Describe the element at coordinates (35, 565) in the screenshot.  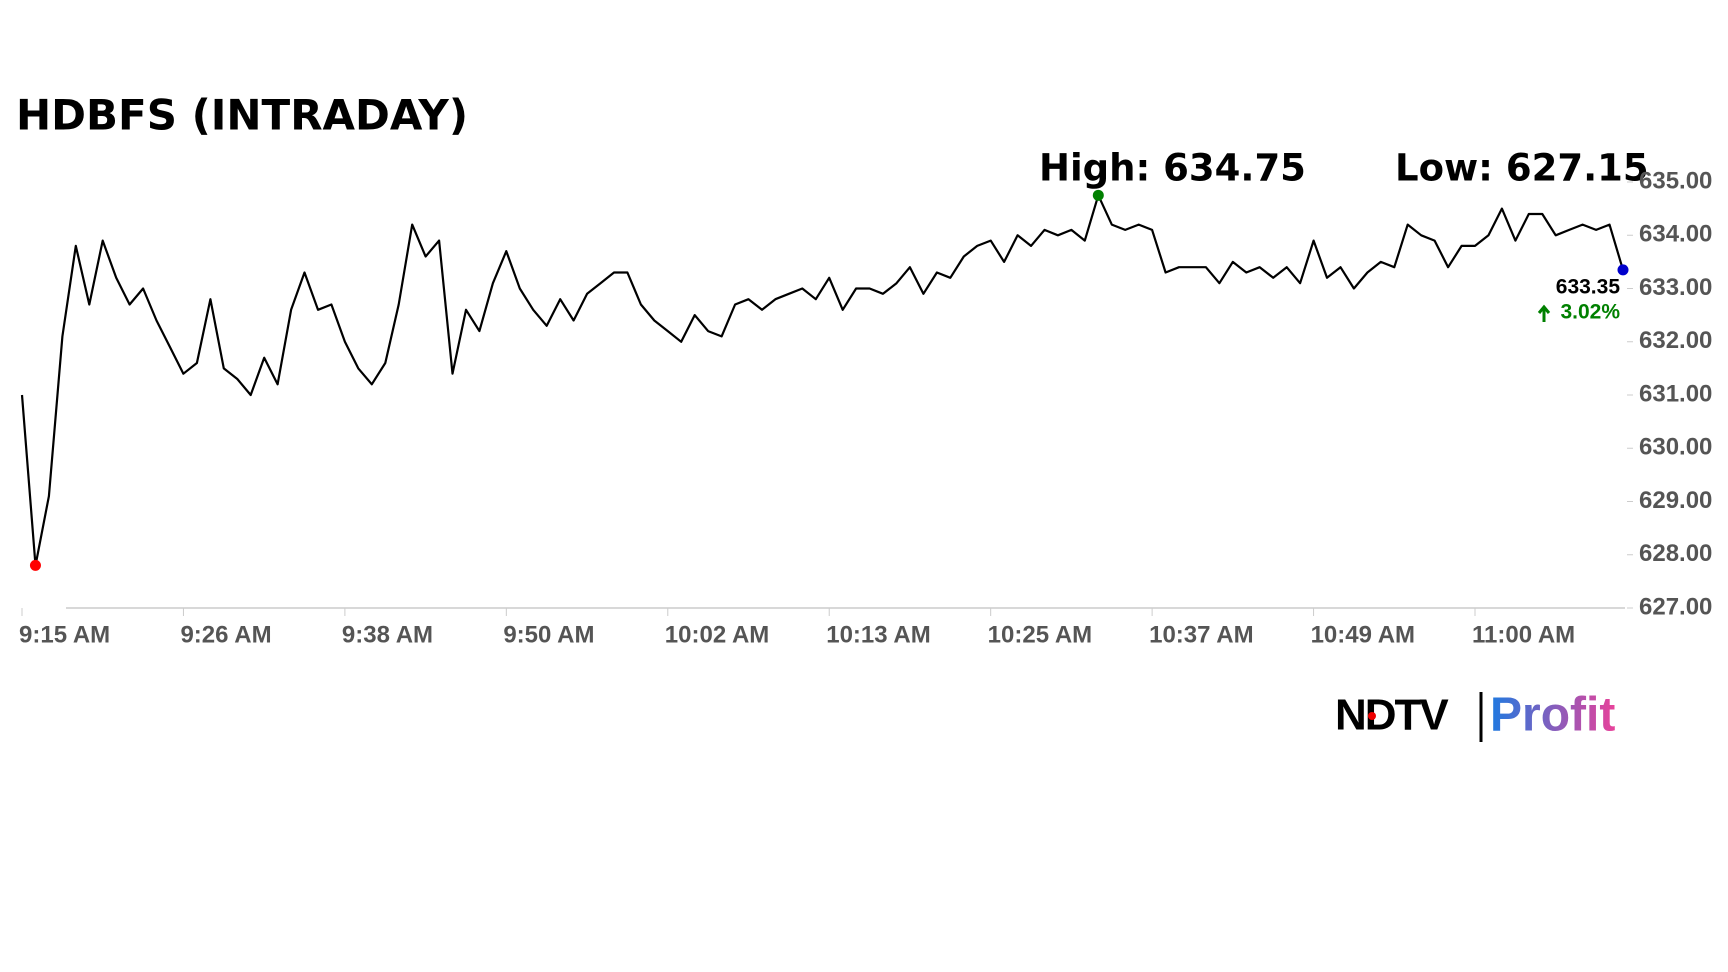
I see `low-marker` at that location.